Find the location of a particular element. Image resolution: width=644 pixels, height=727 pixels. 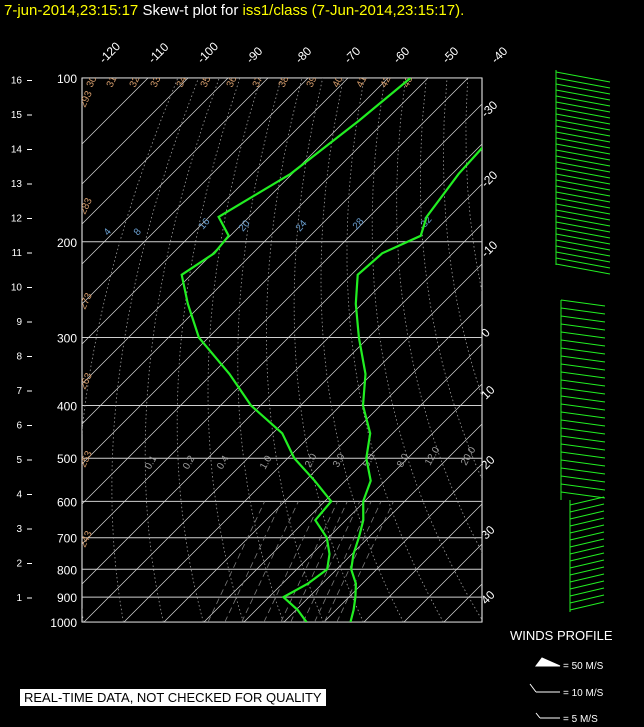

height-label: 3 is located at coordinates (19, 529).